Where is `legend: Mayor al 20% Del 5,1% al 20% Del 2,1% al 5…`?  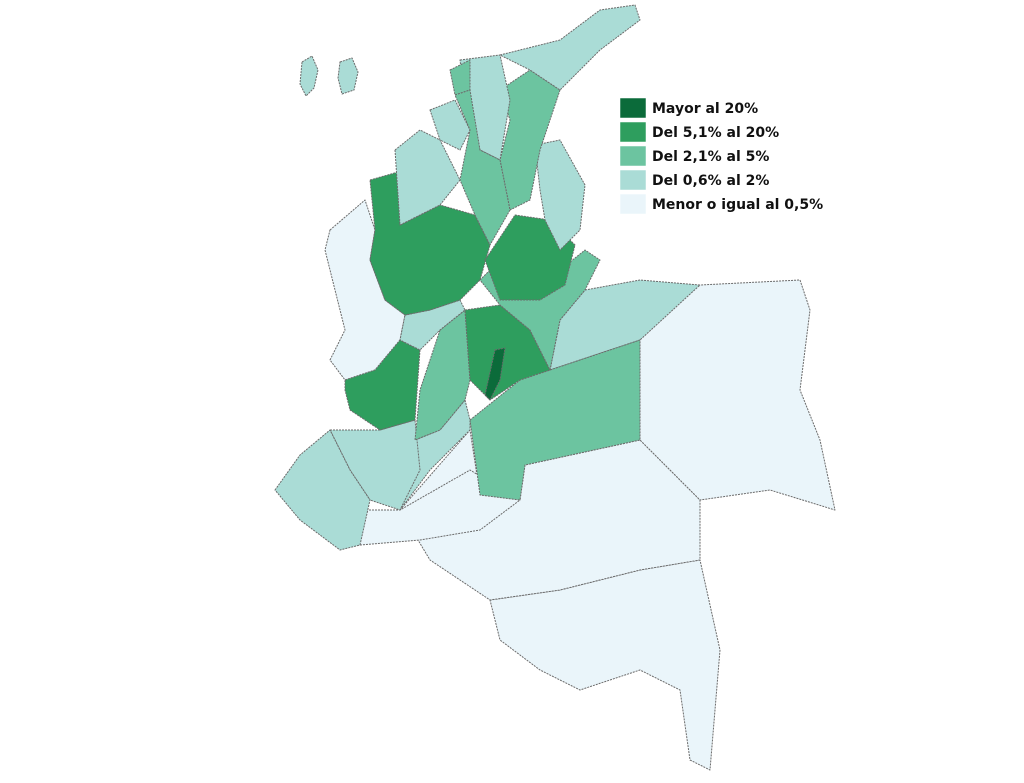 legend: Mayor al 20% Del 5,1% al 20% Del 2,1% al 5… is located at coordinates (721, 156).